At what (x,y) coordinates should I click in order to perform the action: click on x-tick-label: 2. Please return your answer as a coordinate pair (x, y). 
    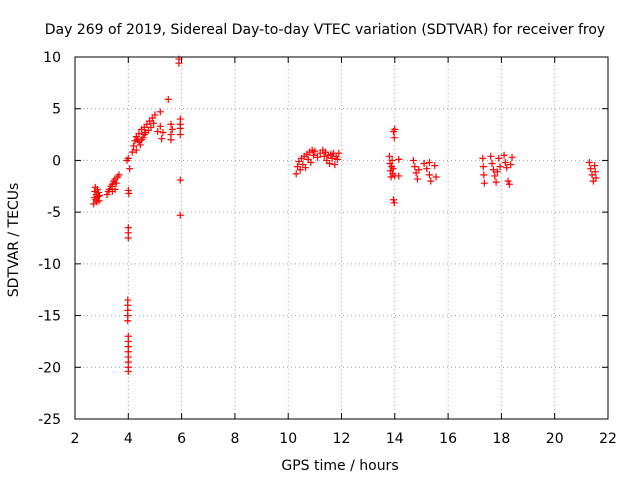
    Looking at the image, I should click on (75, 439).